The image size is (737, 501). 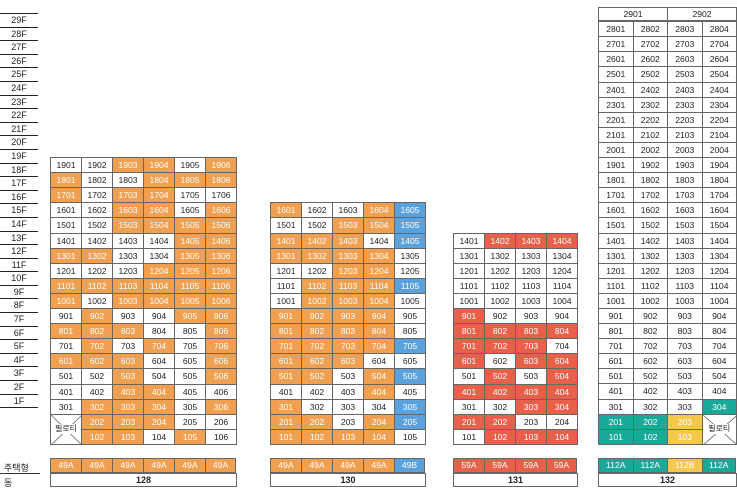 What do you see at coordinates (221, 332) in the screenshot?
I see `unit-cell: 806` at bounding box center [221, 332].